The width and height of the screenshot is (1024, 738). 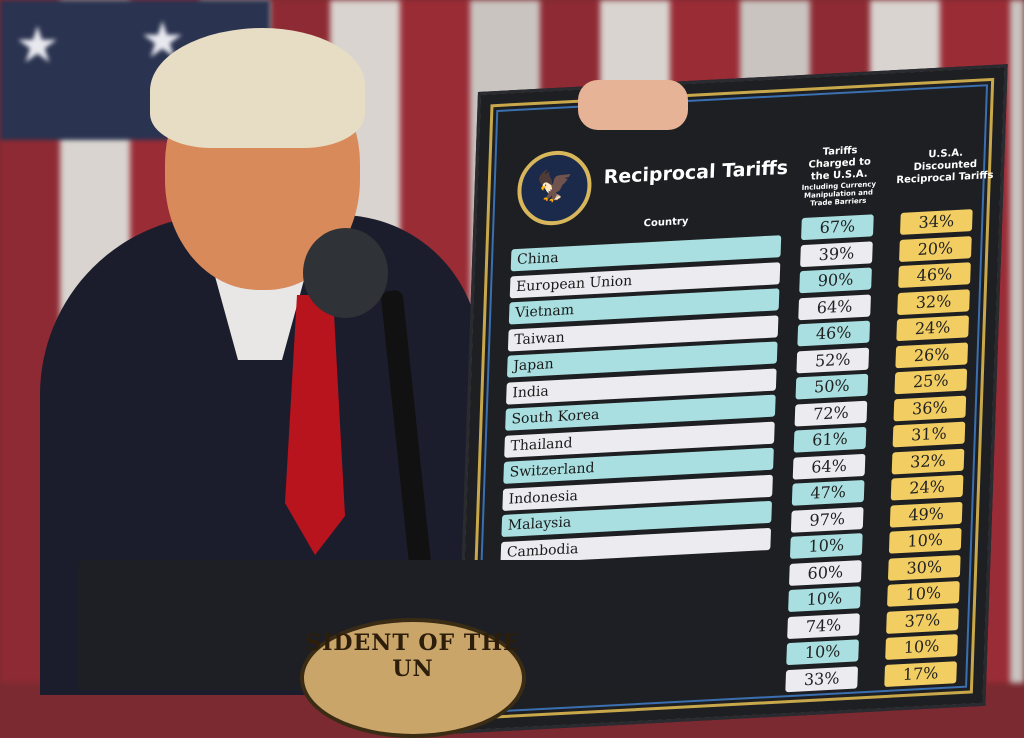 I want to click on star-icon: ★, so click(x=37, y=45).